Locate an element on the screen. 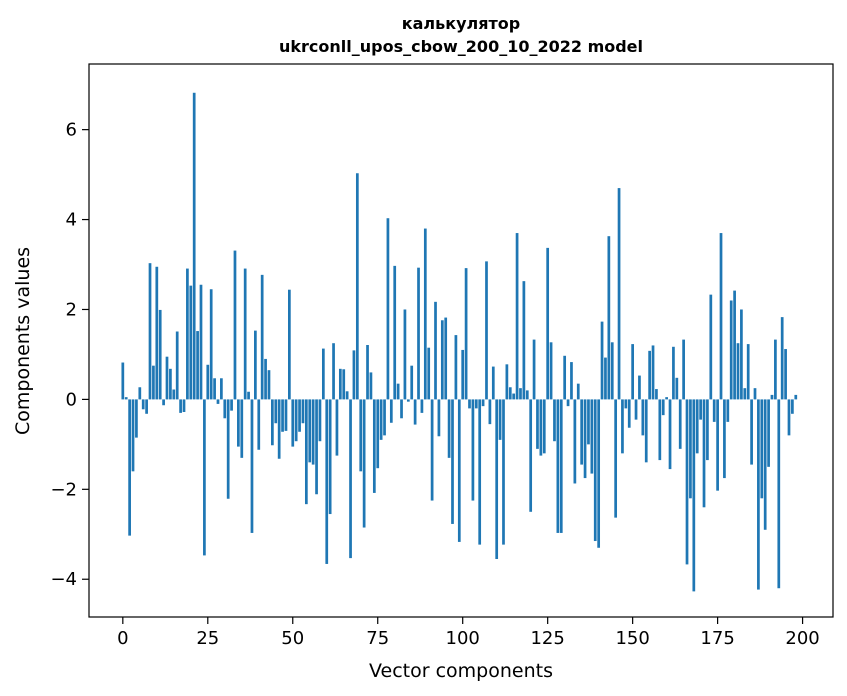  x-axis-label: Vector components is located at coordinates (461, 671).